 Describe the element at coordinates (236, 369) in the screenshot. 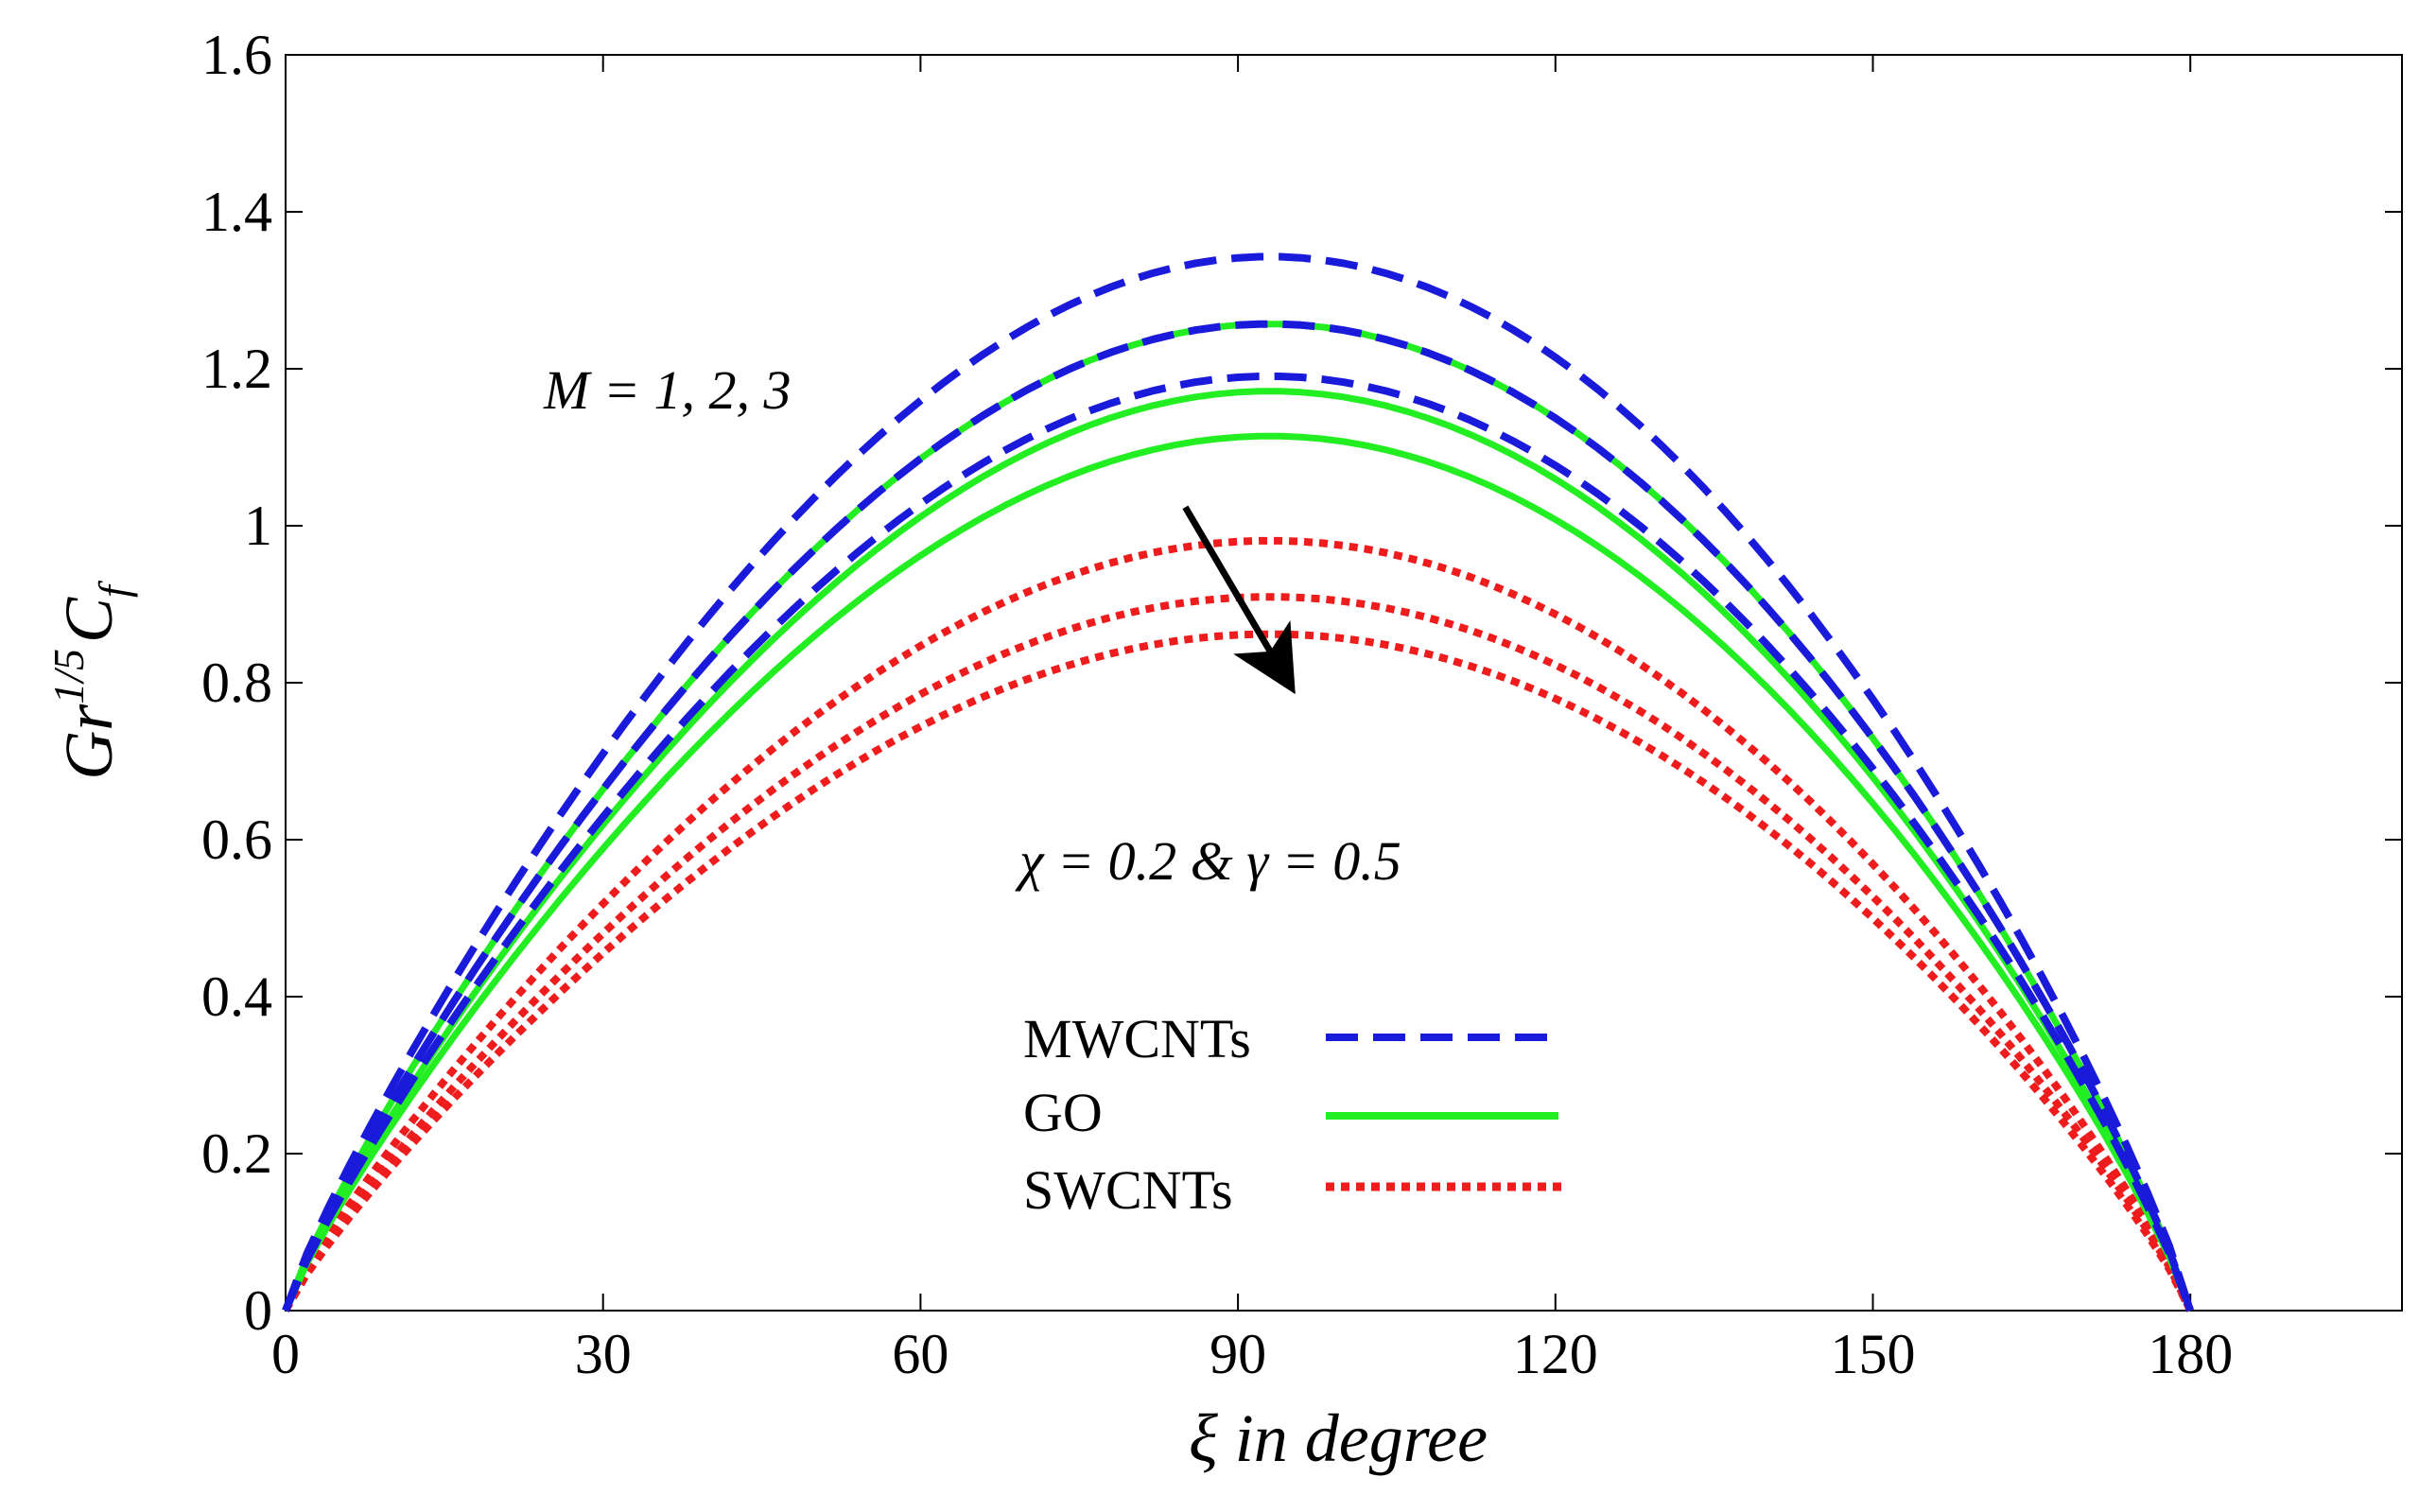

I see `y-tick-label: 1.2` at that location.